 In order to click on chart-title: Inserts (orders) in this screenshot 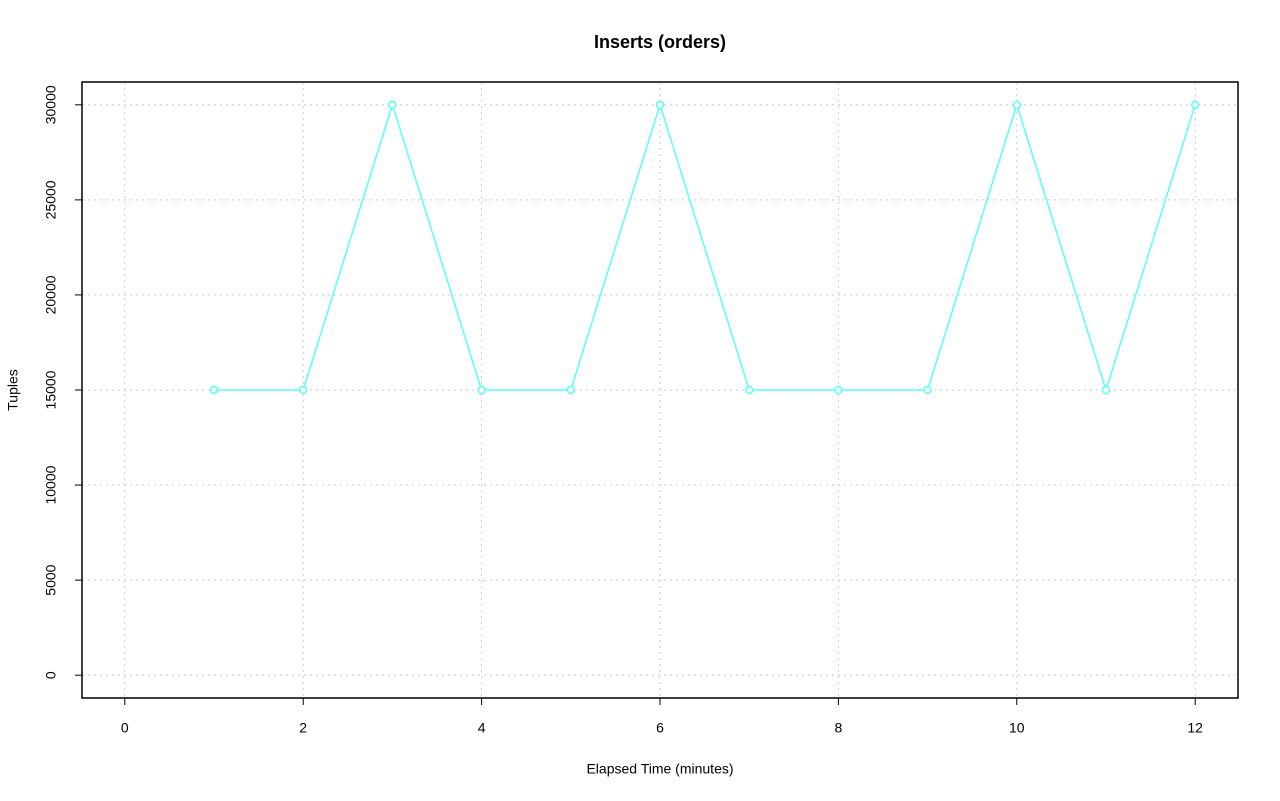, I will do `click(660, 42)`.